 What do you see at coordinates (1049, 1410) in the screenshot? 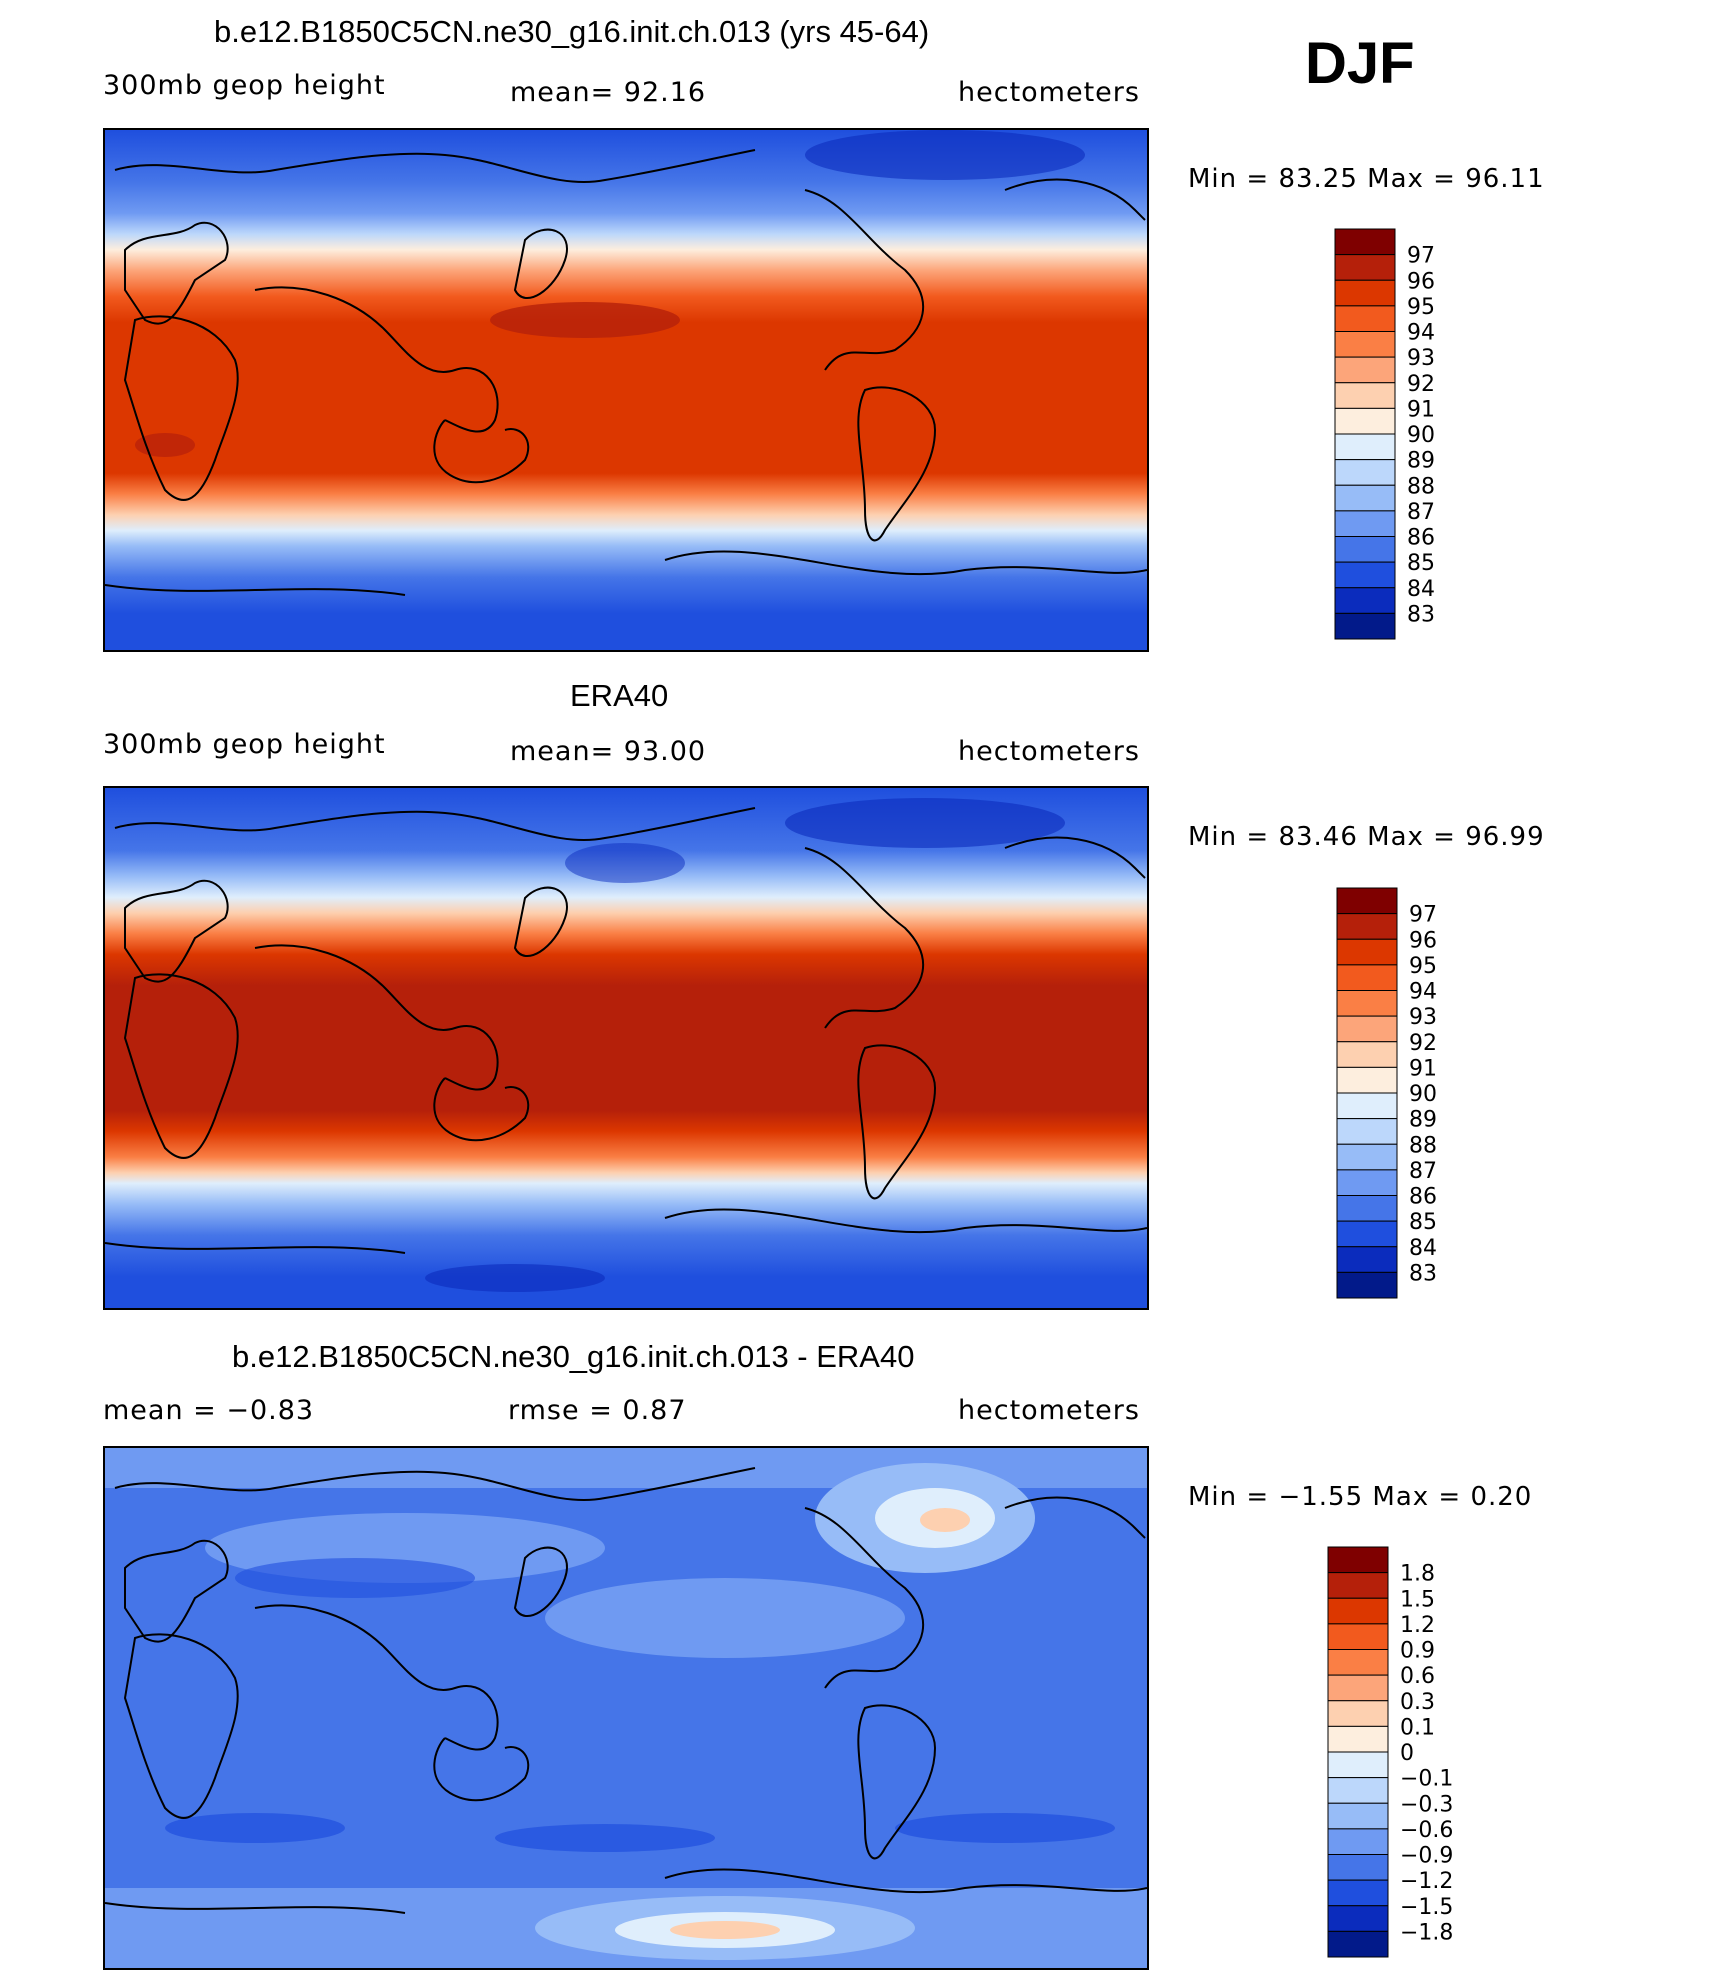
I see `panel-3-units-label: hectometers` at bounding box center [1049, 1410].